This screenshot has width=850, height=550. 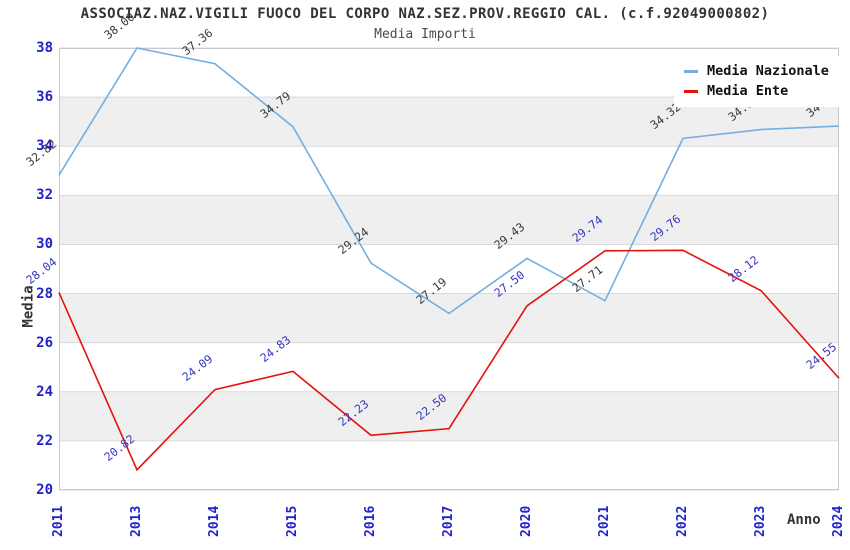 What do you see at coordinates (44, 342) in the screenshot?
I see `y-tick-label: 26` at bounding box center [44, 342].